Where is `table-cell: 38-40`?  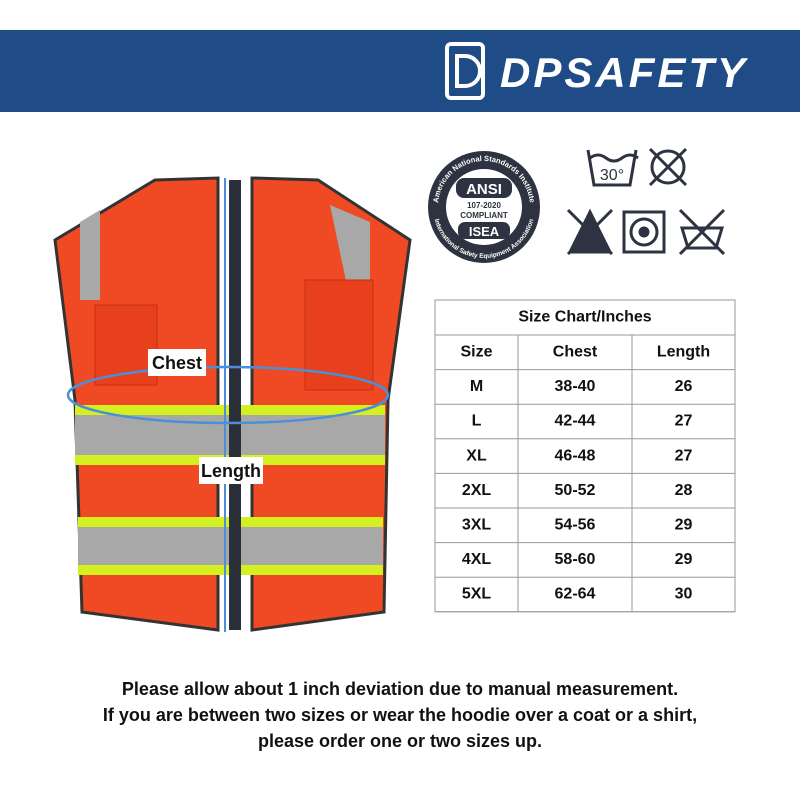
table-cell: 38-40 is located at coordinates (575, 386).